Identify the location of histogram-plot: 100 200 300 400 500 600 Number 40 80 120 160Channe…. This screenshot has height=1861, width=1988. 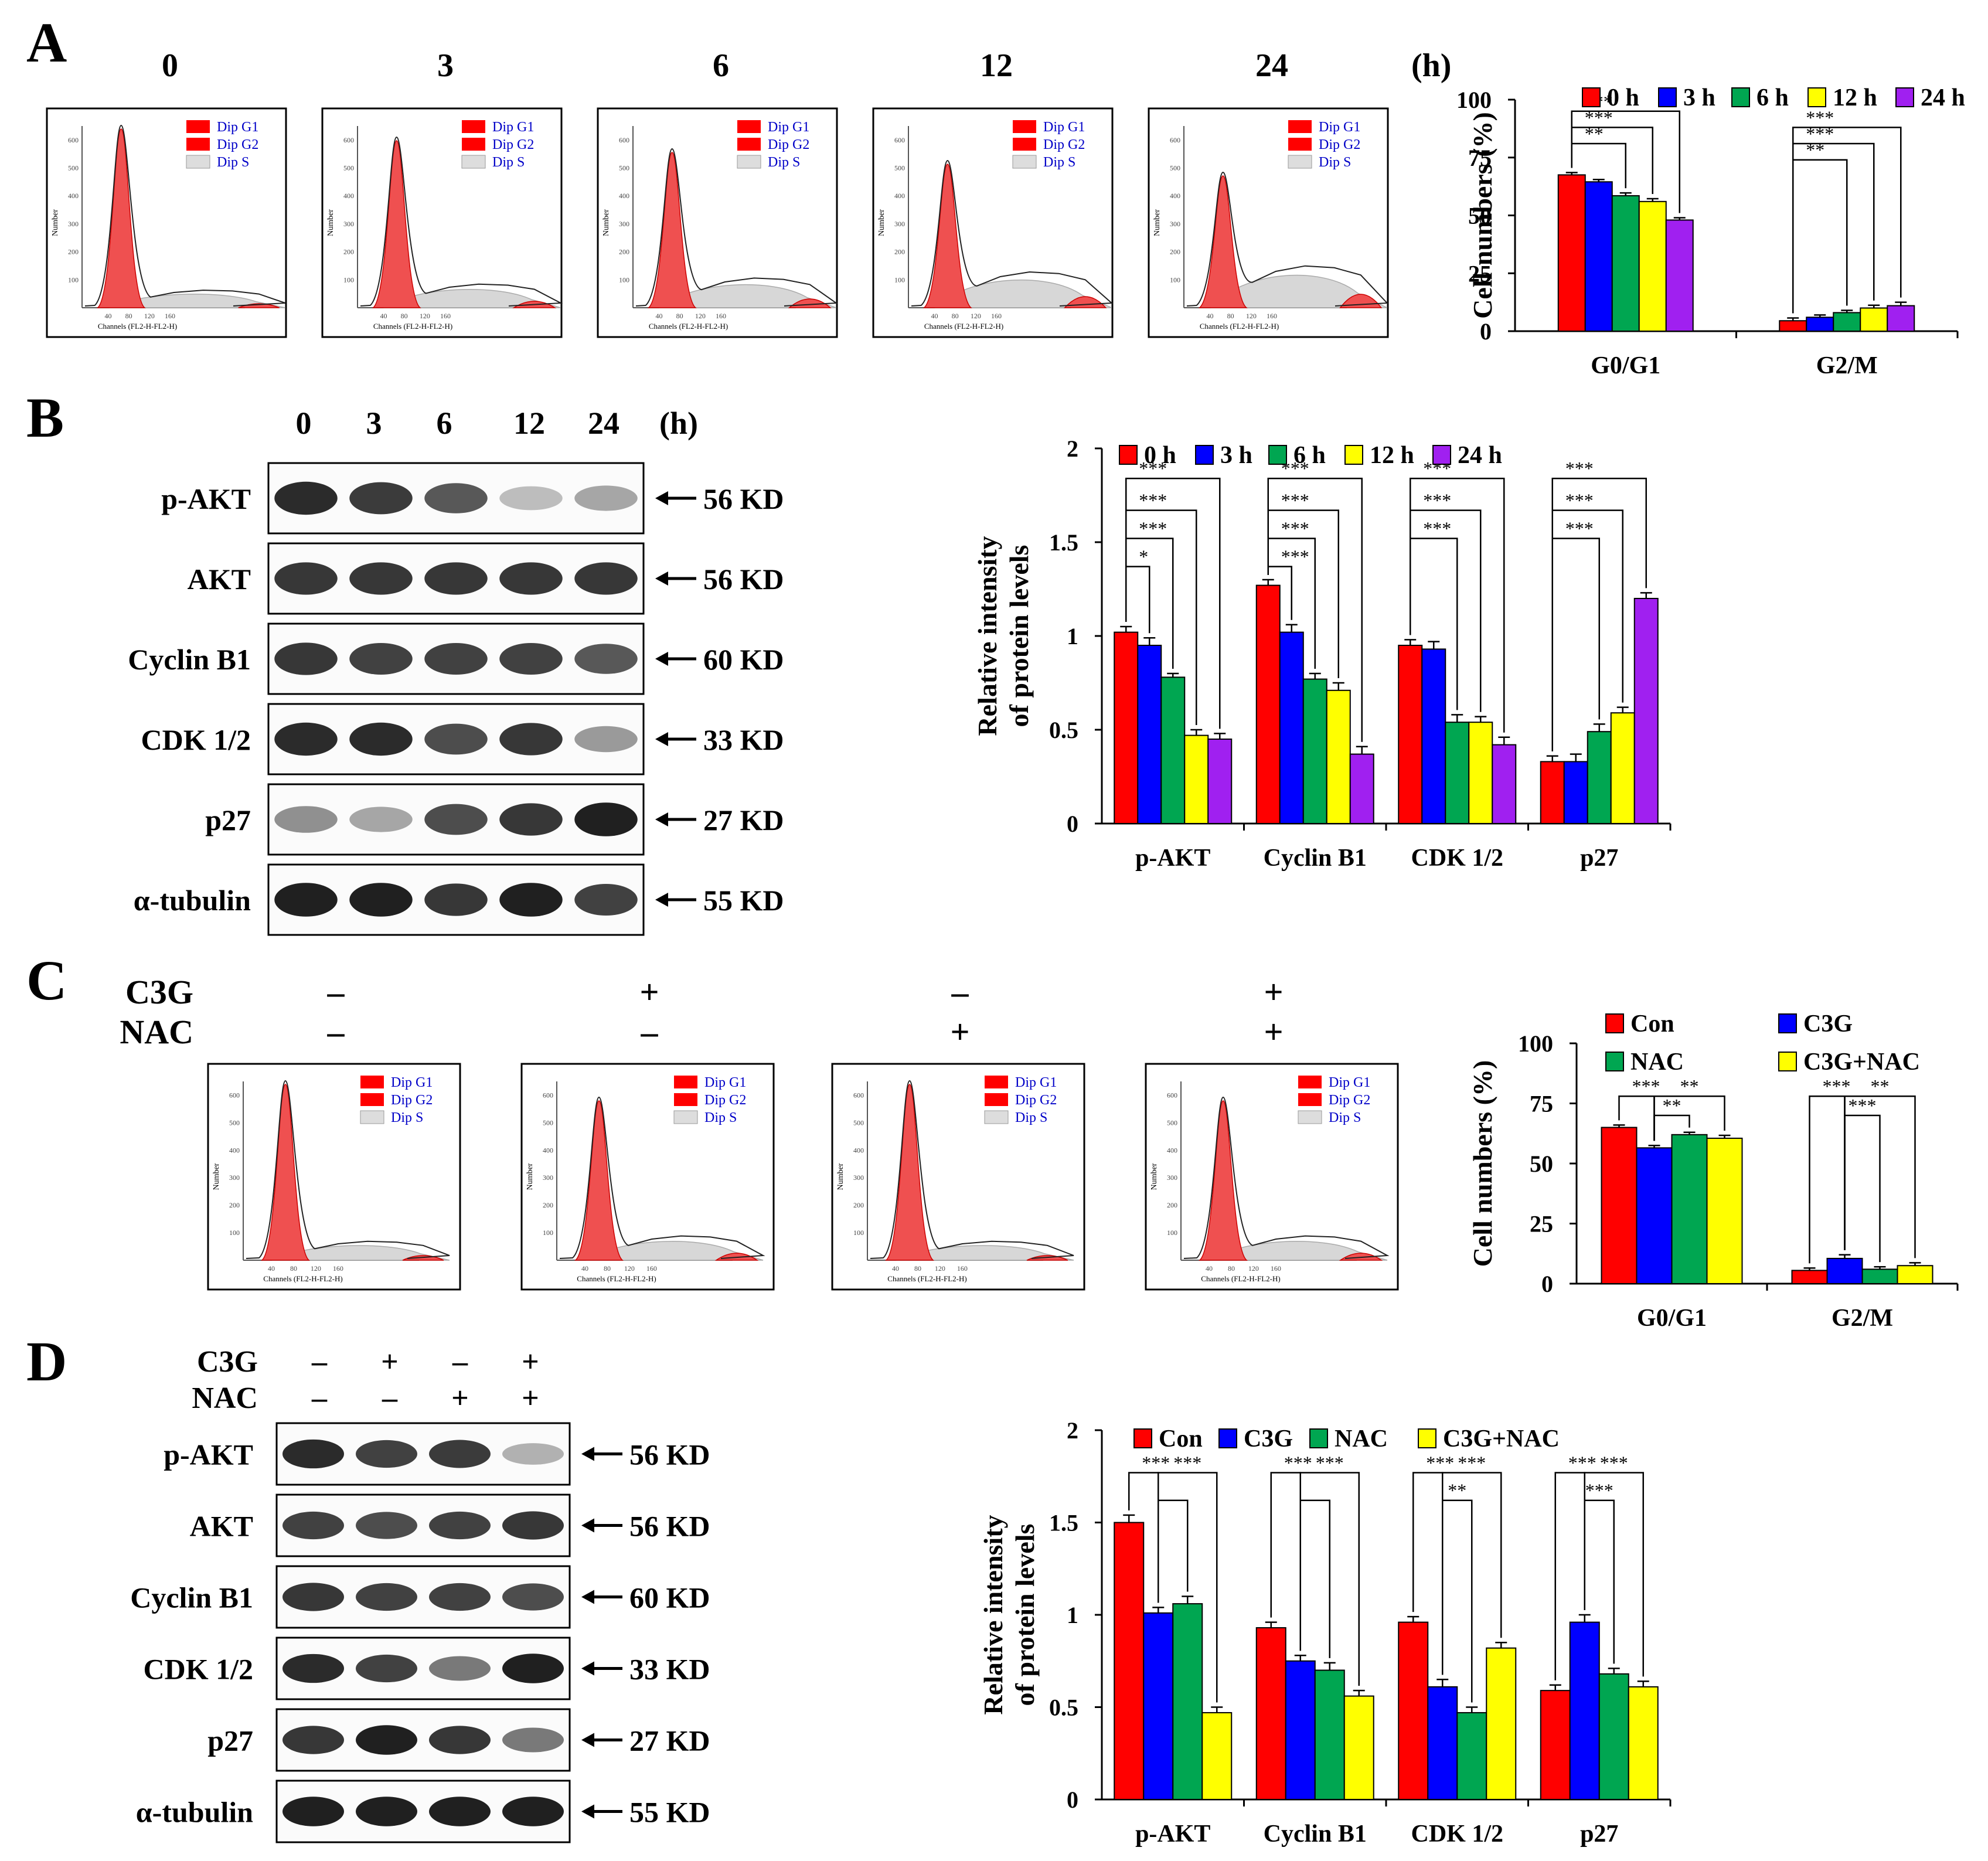
(648, 1177).